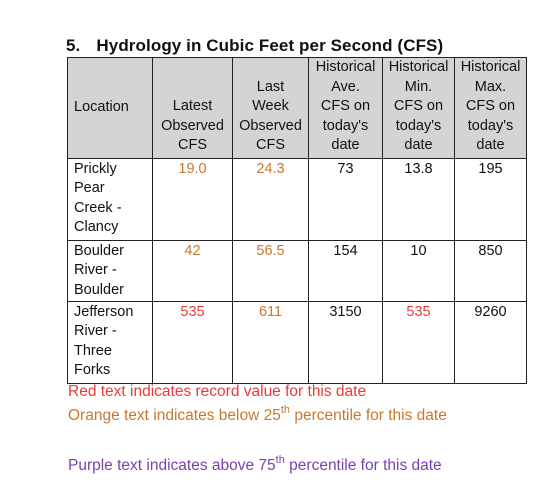  I want to click on hist-ave-cell: 154, so click(345, 270).